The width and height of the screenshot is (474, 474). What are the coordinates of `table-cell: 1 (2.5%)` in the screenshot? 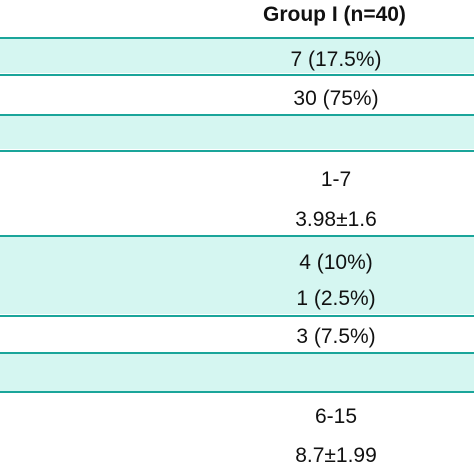 It's located at (336, 298).